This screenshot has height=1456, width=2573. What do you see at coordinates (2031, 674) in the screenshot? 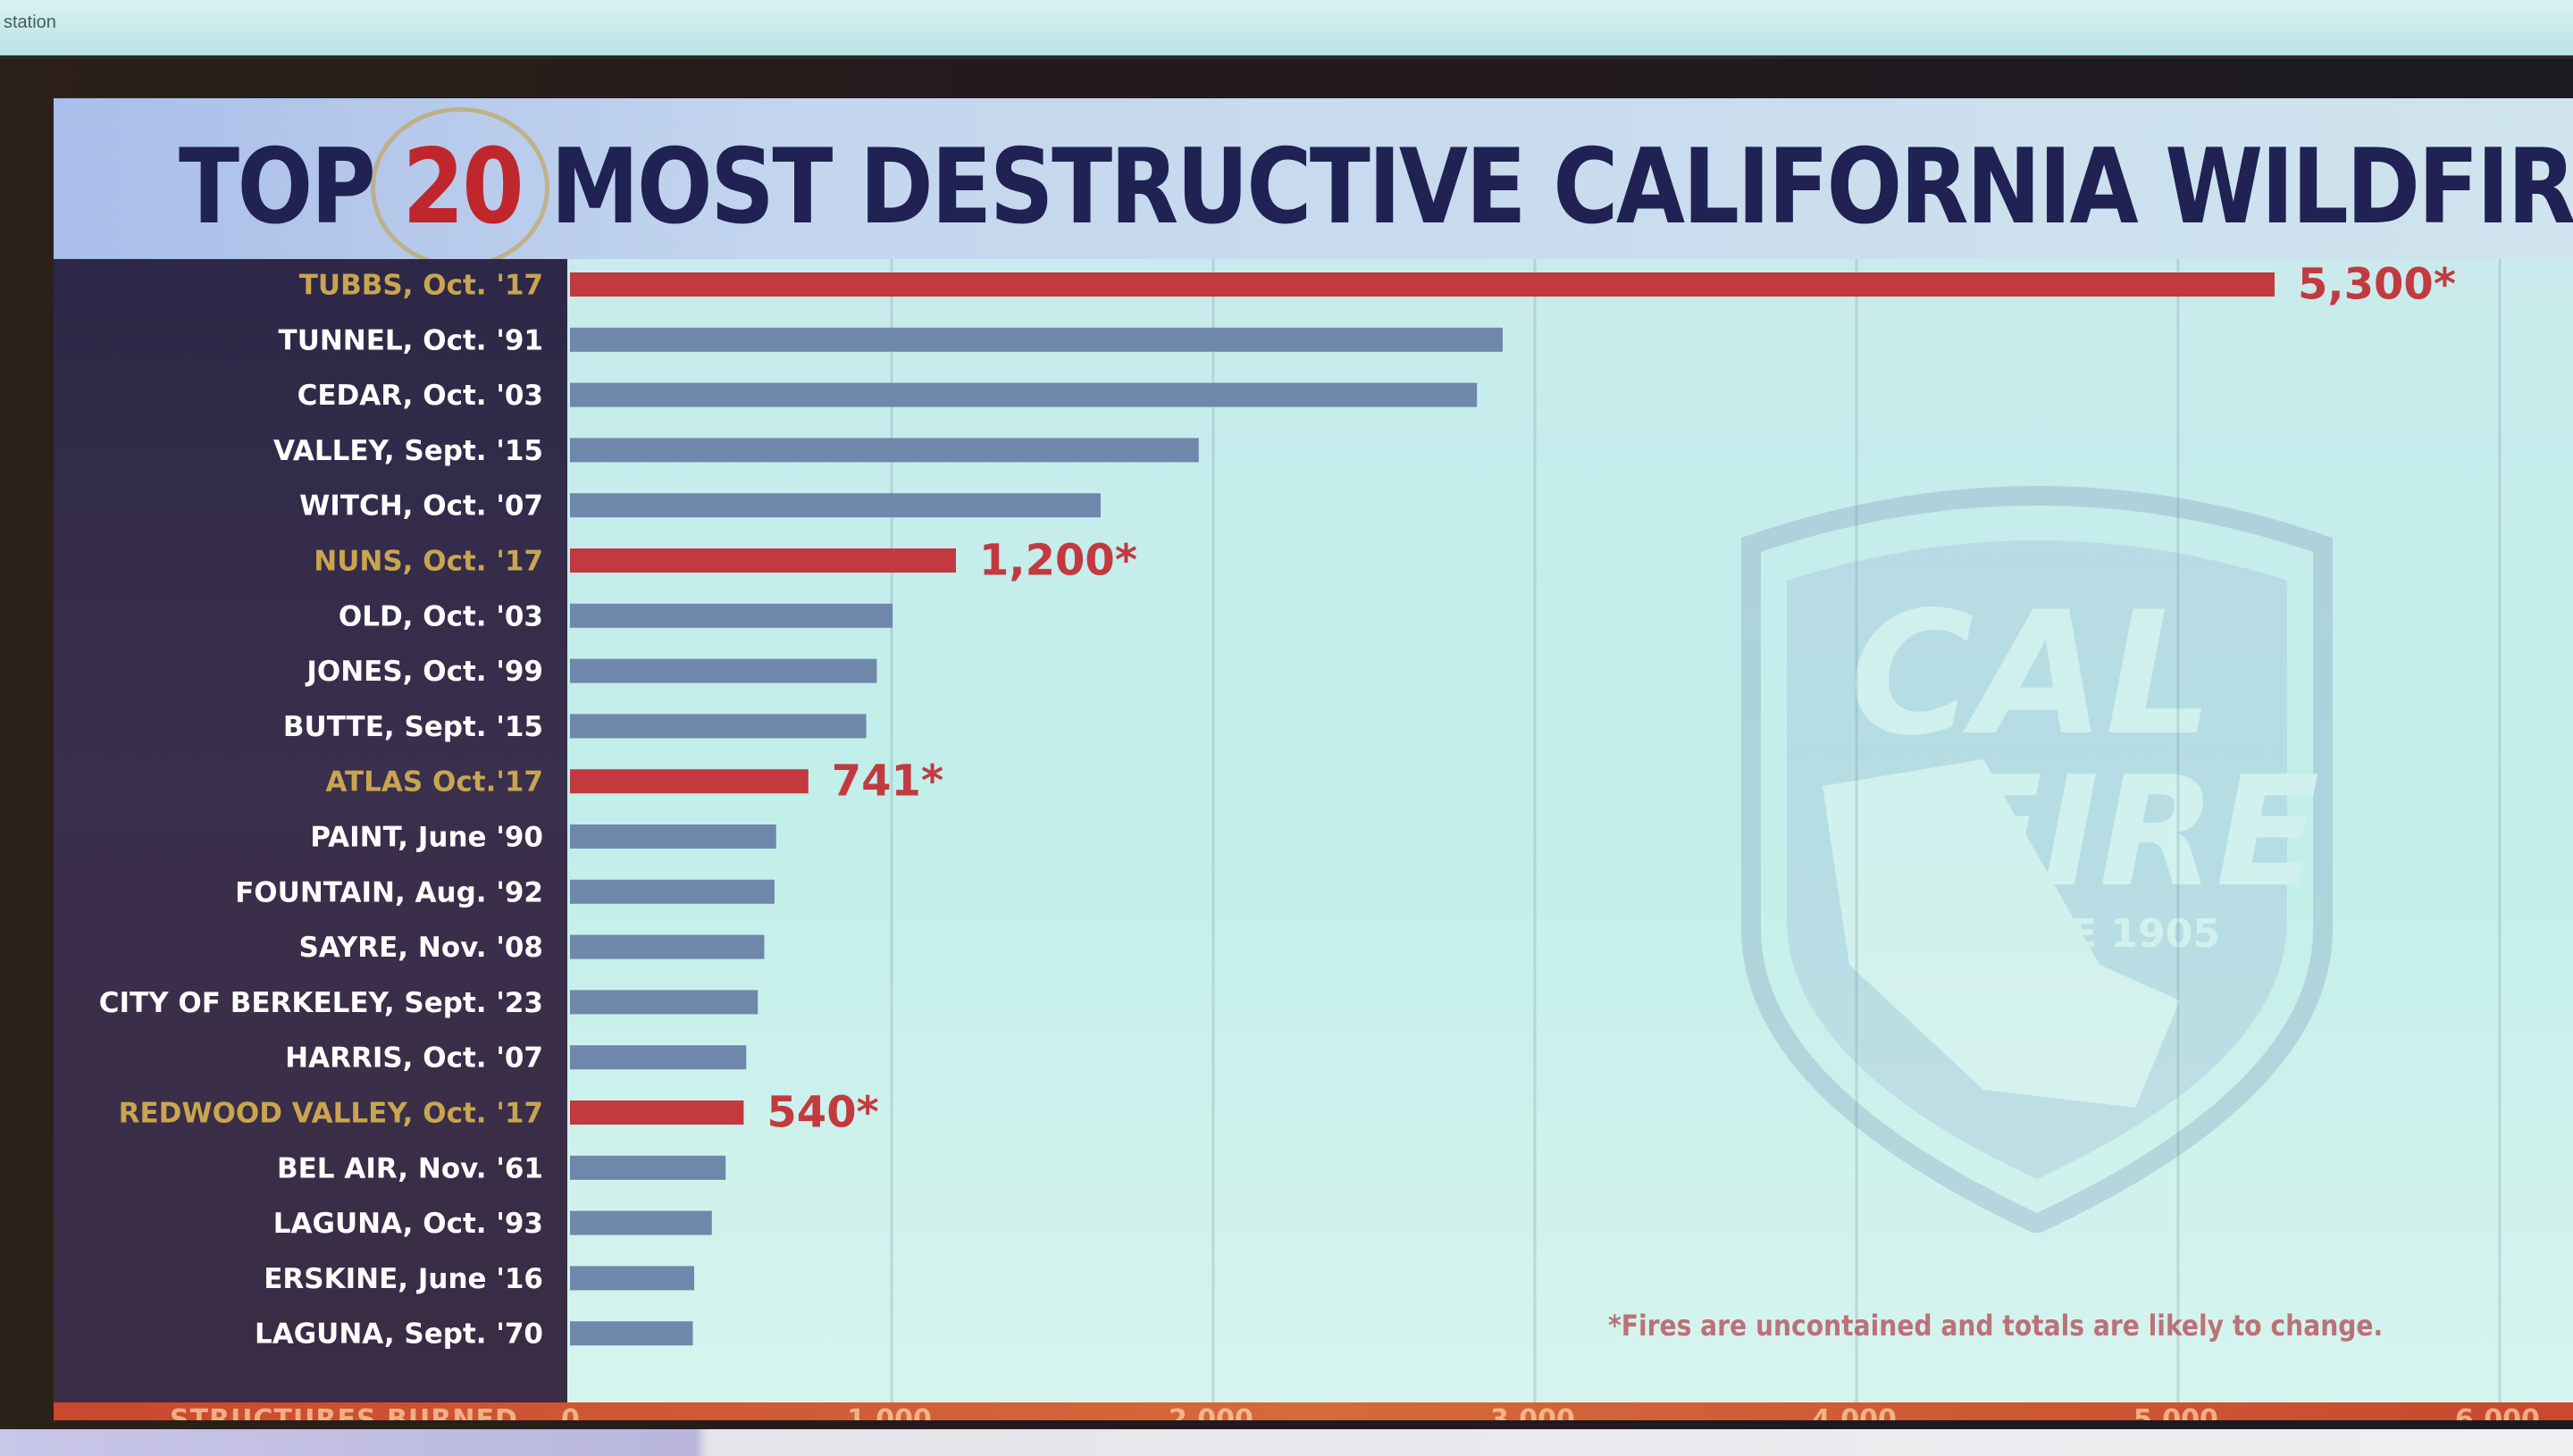
I see `watermark-line1: CAL` at bounding box center [2031, 674].